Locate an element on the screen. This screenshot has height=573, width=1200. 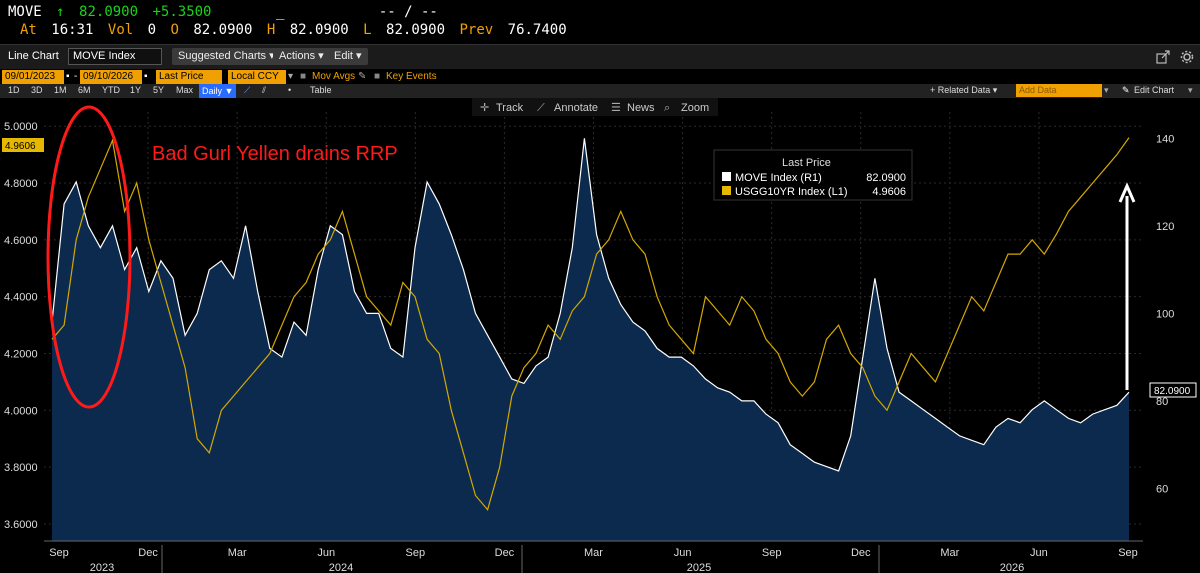
ticker-high: 82.0900 is located at coordinates (319, 30).